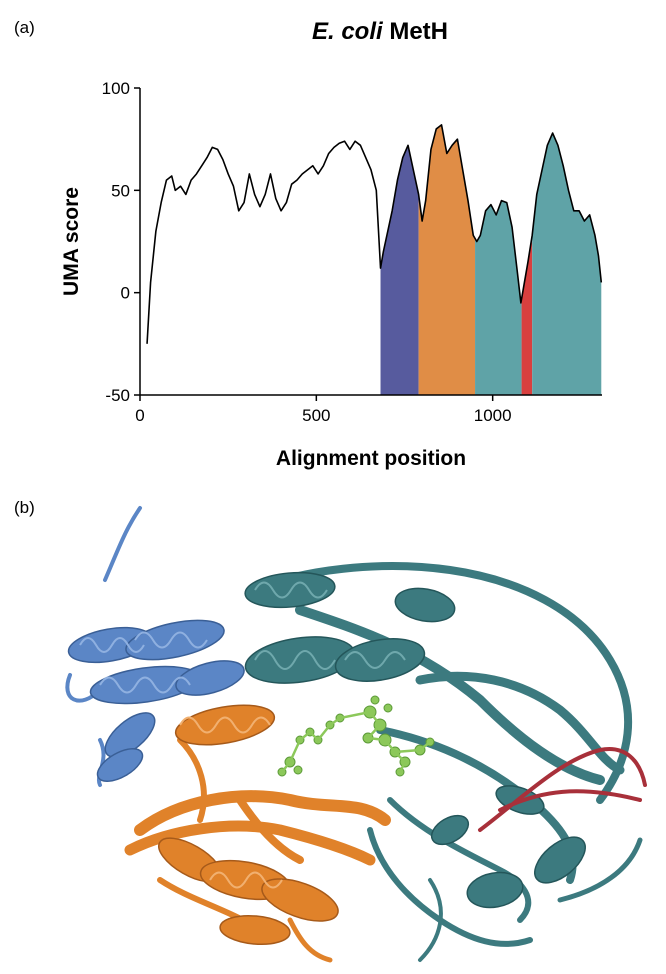 This screenshot has width=666, height=974. I want to click on x-tick-label-1000: 1000, so click(493, 415).